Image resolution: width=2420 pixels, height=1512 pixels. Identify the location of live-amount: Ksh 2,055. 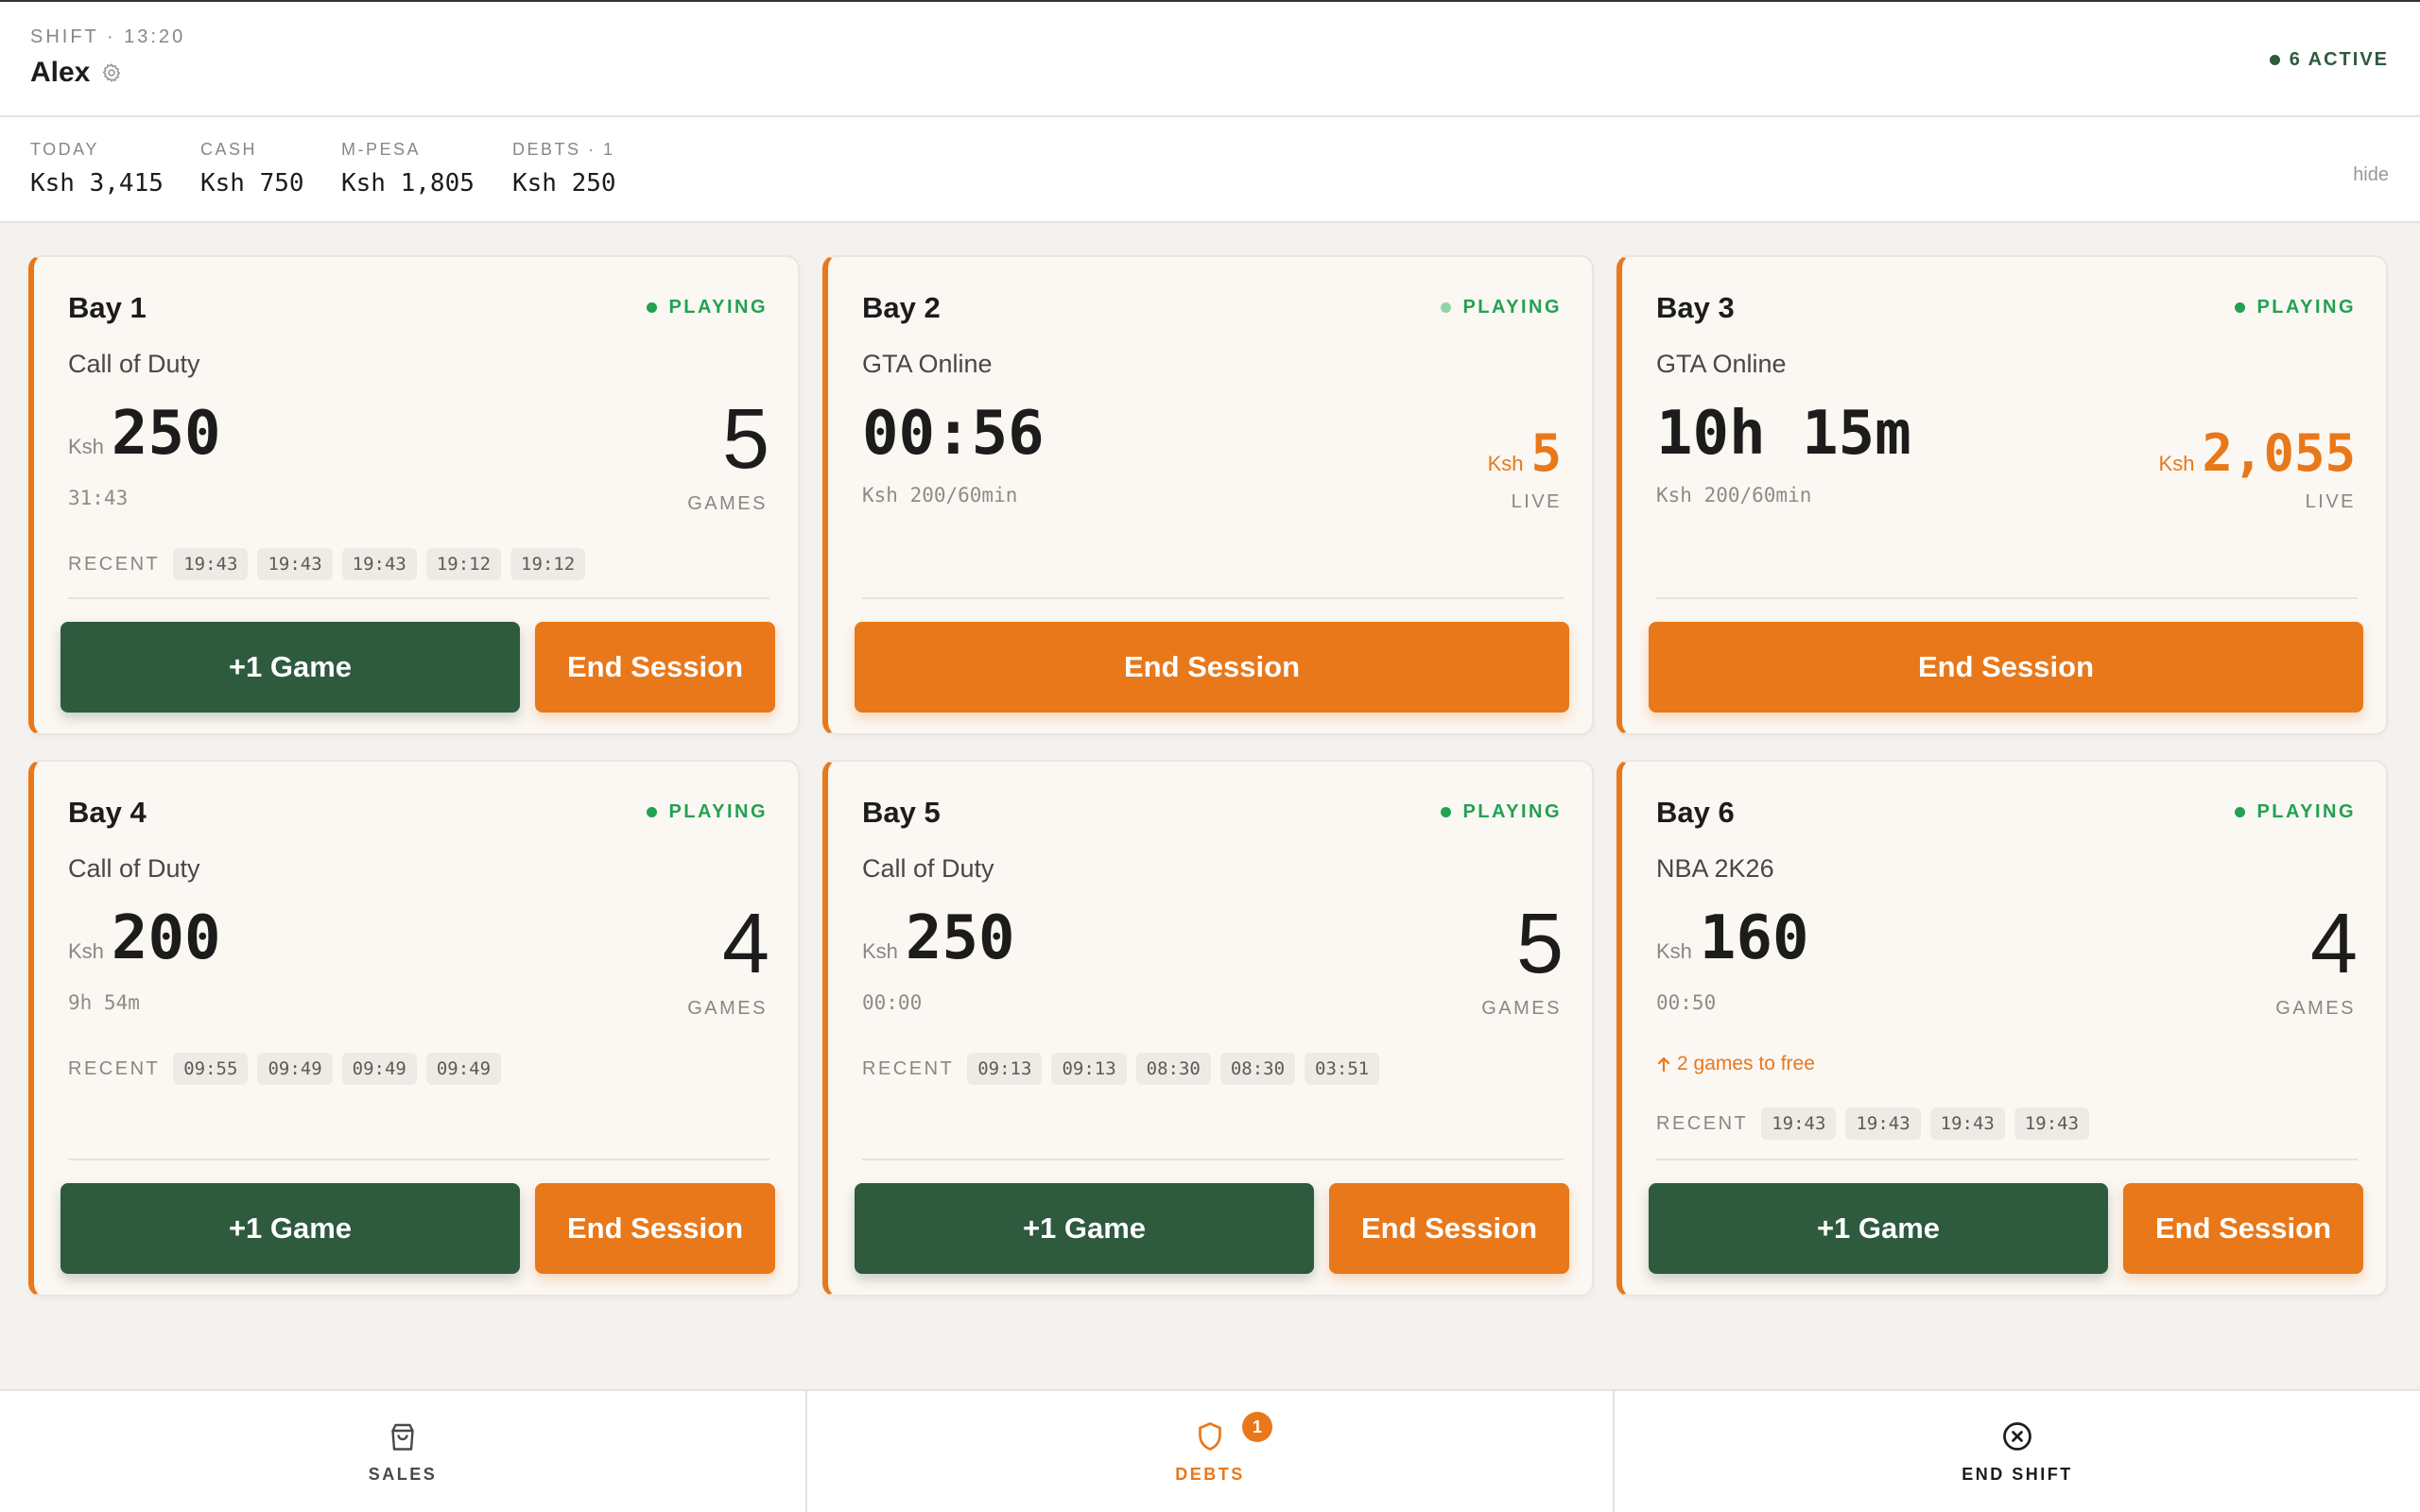
(2257, 453).